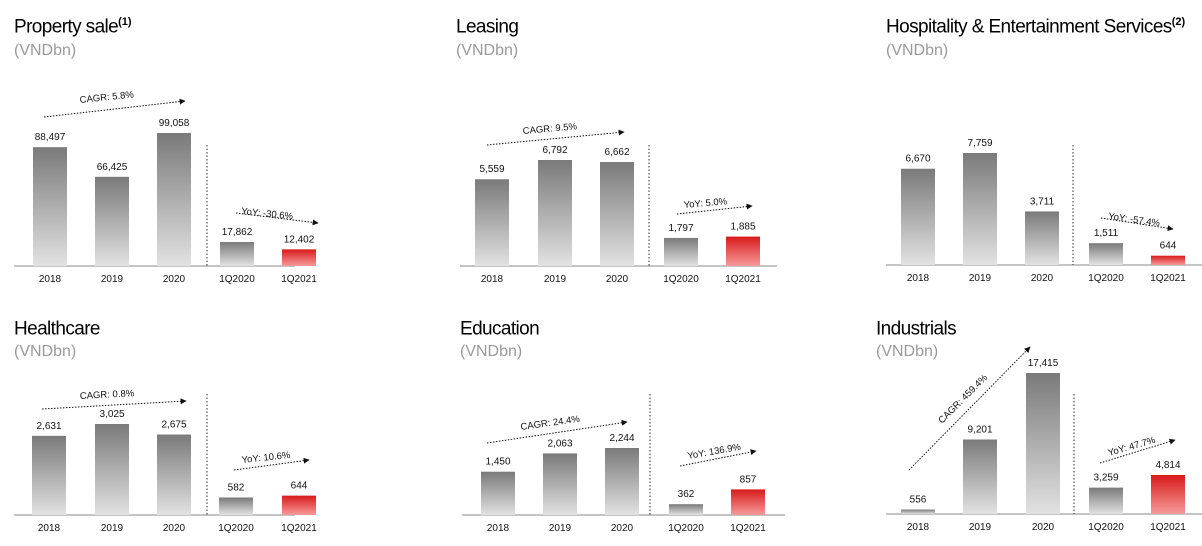 The height and width of the screenshot is (546, 1202). What do you see at coordinates (73, 27) in the screenshot?
I see `panel-title: Property sale(1)` at bounding box center [73, 27].